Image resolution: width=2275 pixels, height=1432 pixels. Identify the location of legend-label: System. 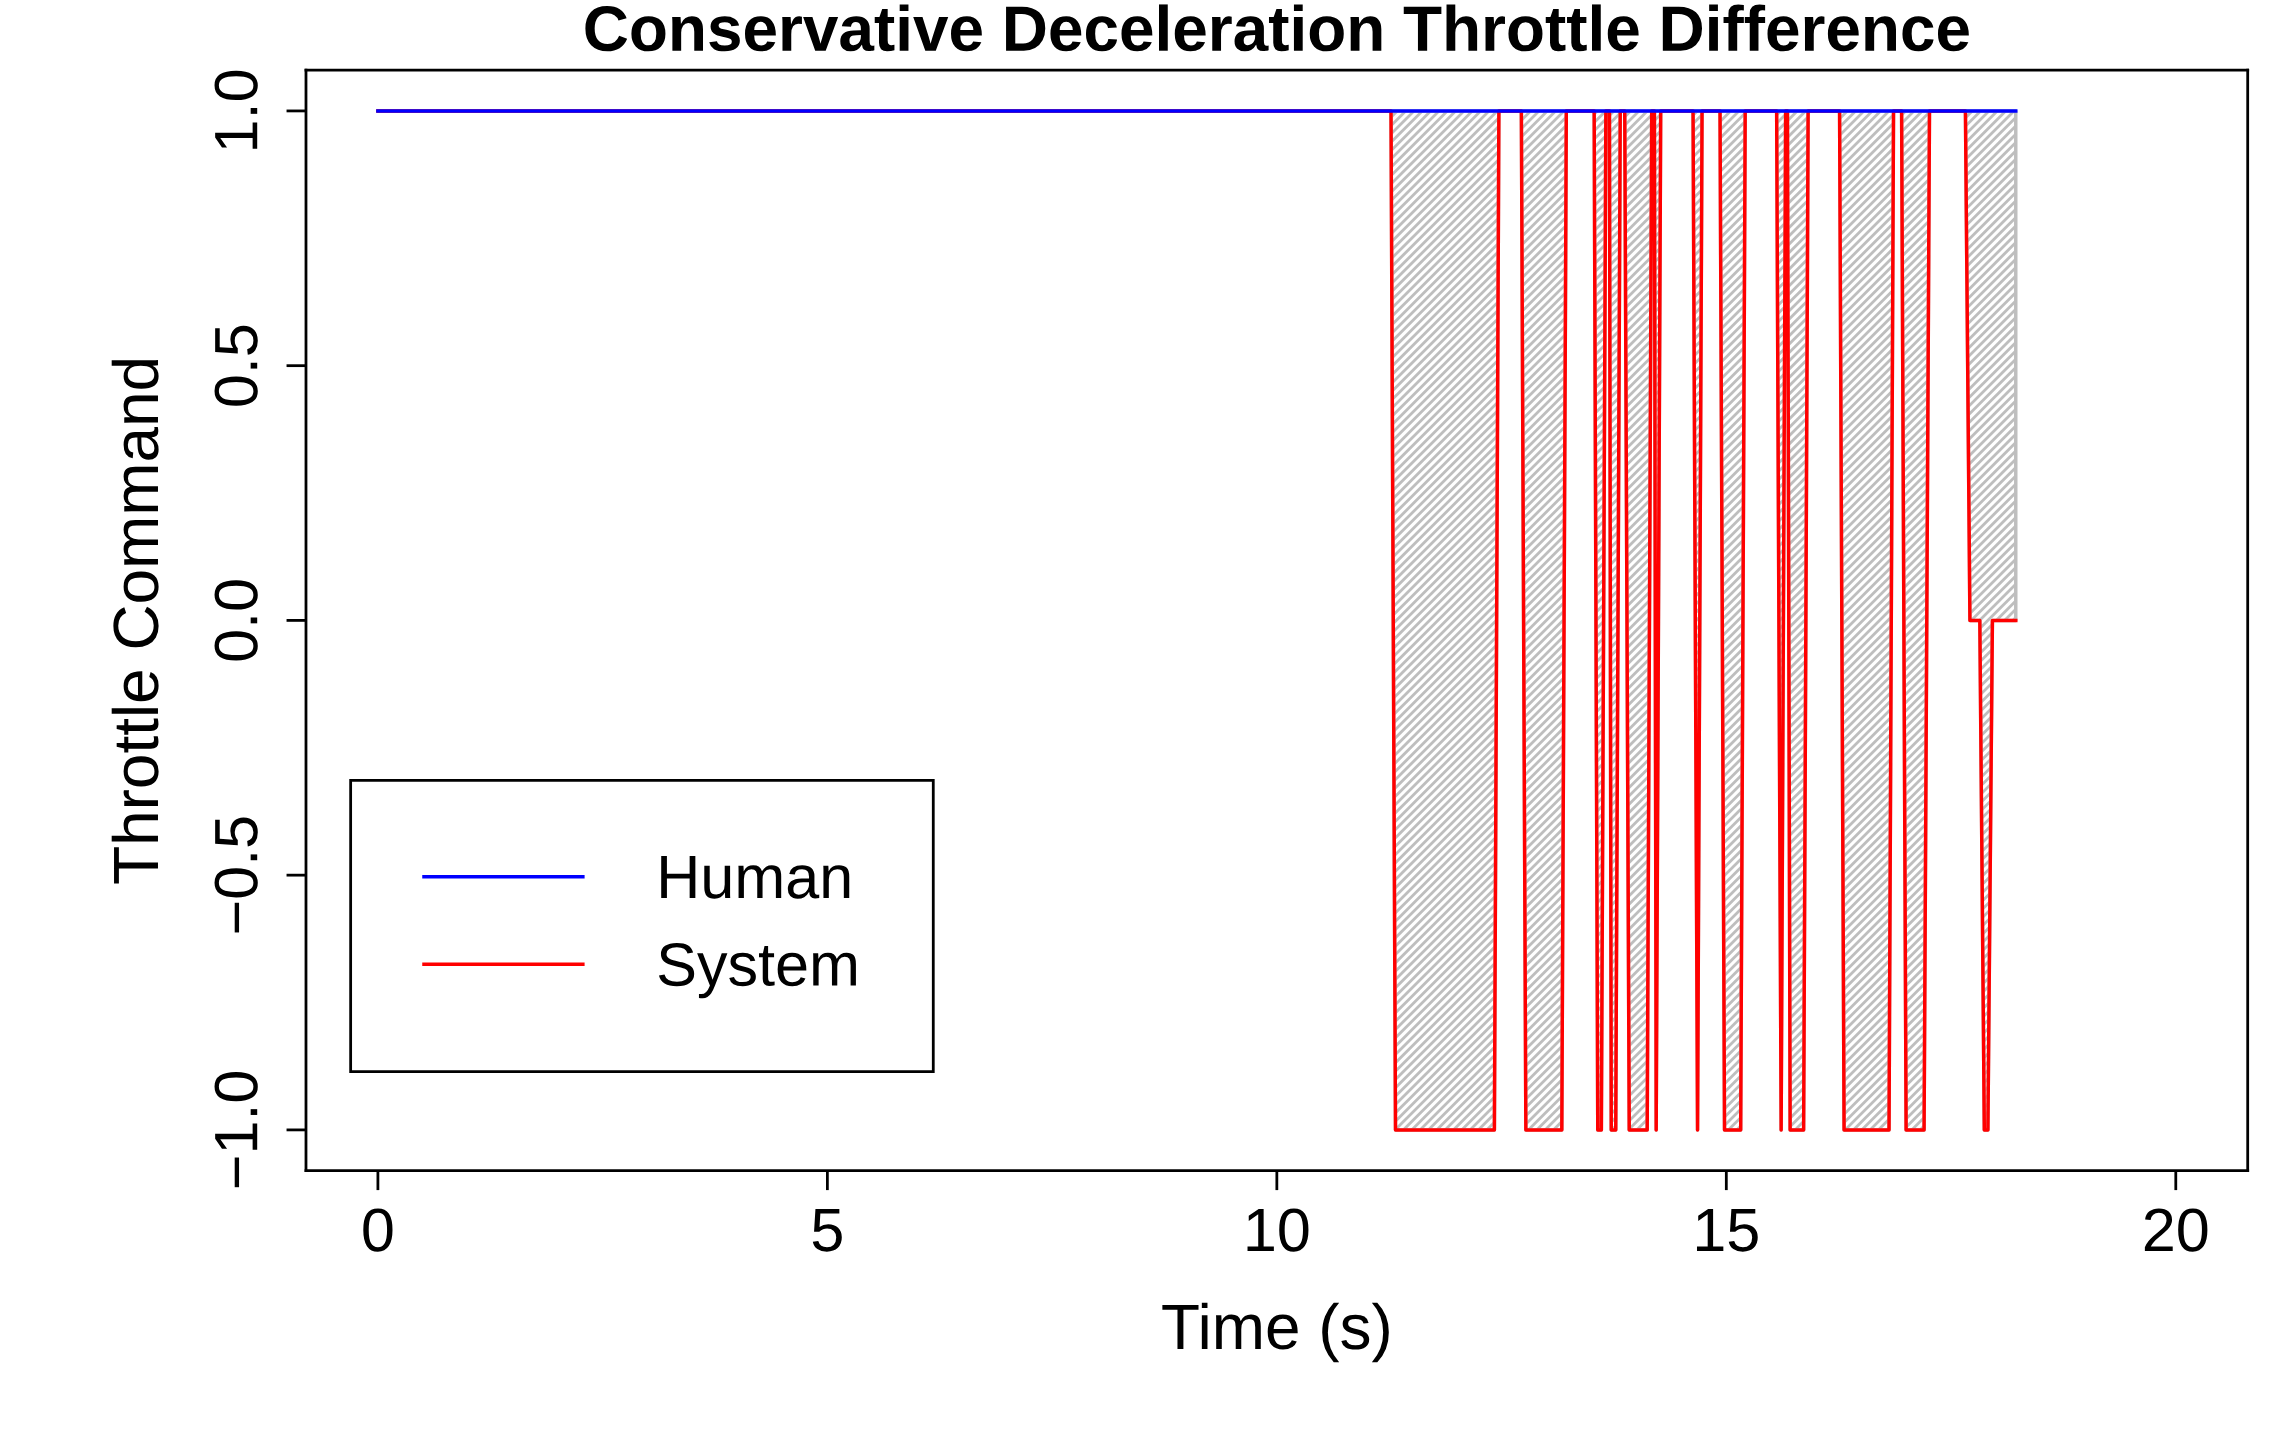
(757, 970).